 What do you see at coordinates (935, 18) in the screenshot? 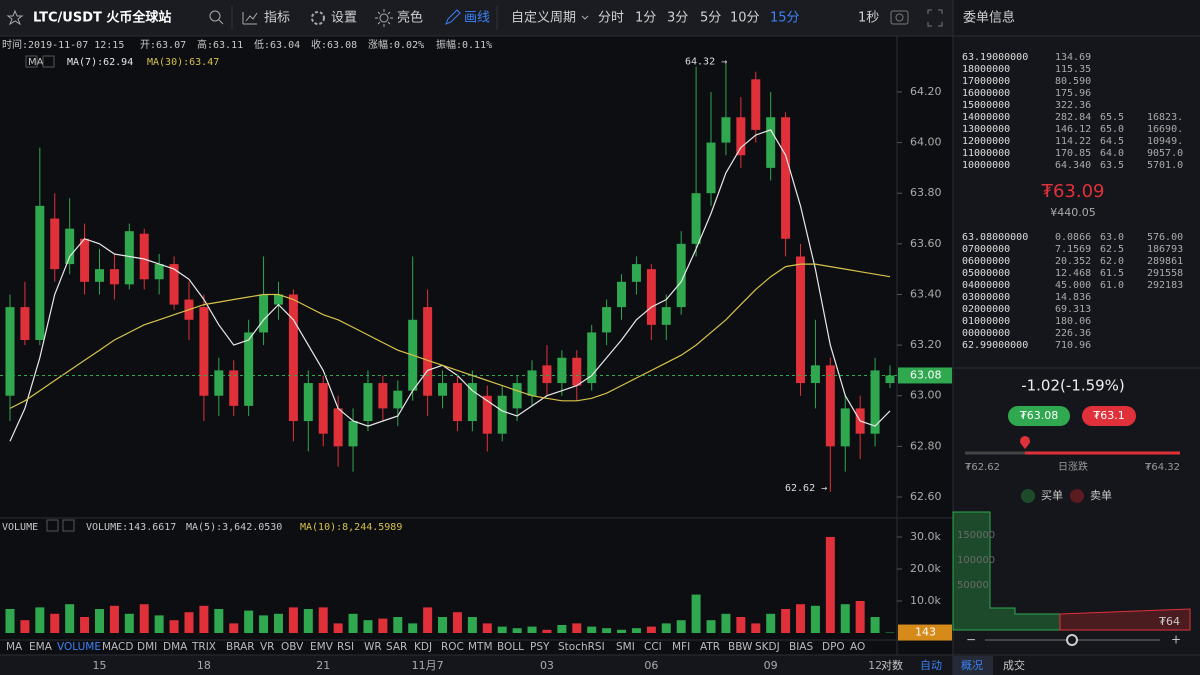
I see `fullscreen-icon` at bounding box center [935, 18].